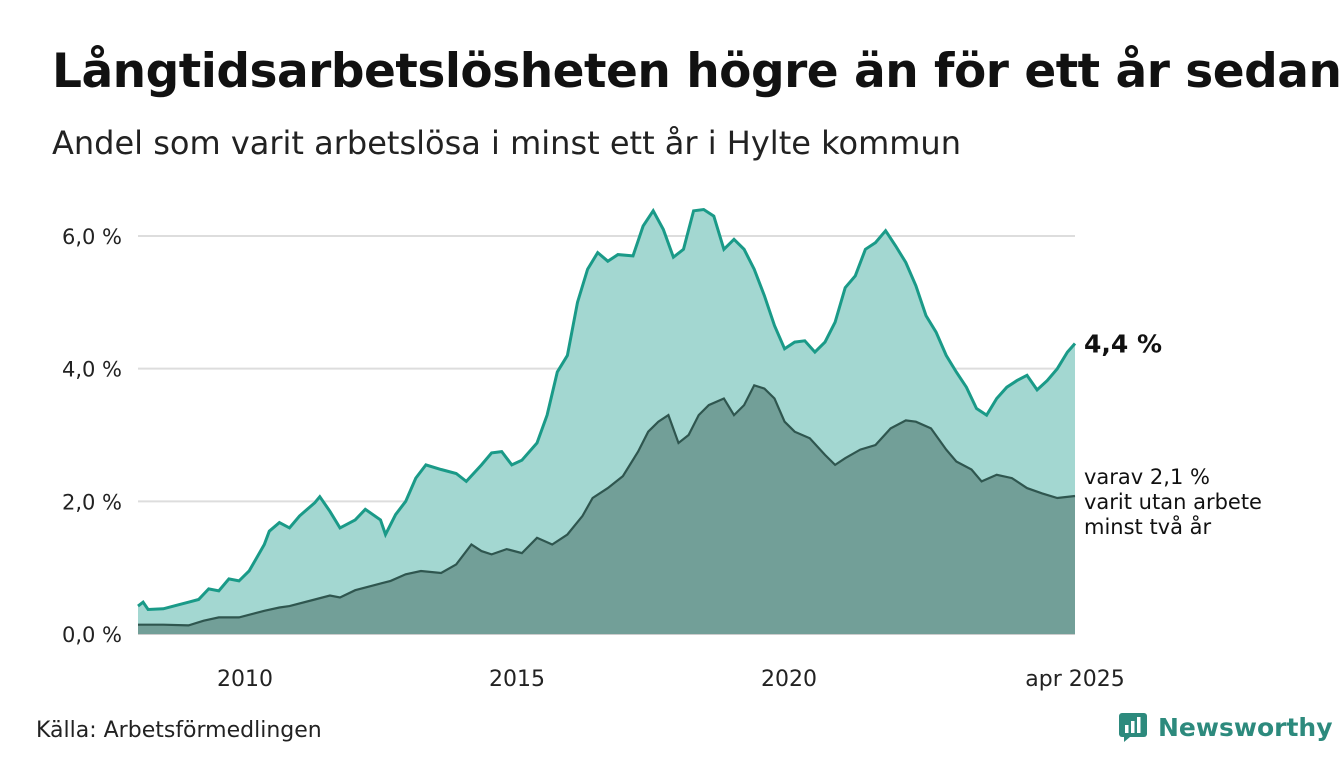  I want to click on newsworthy-icon, so click(1133, 727).